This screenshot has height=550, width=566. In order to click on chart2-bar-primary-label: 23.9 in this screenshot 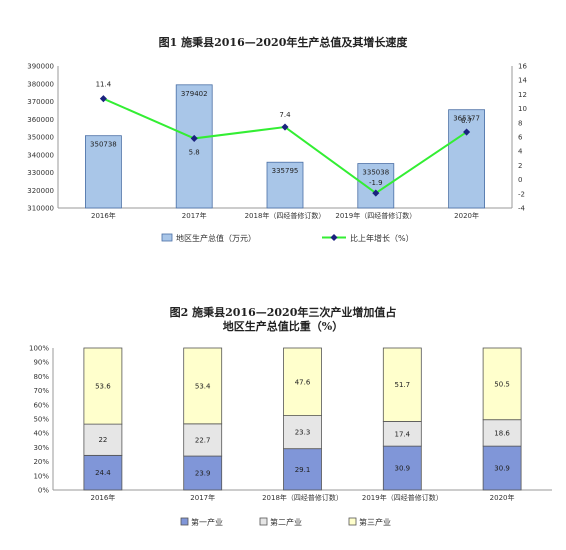, I will do `click(203, 474)`.